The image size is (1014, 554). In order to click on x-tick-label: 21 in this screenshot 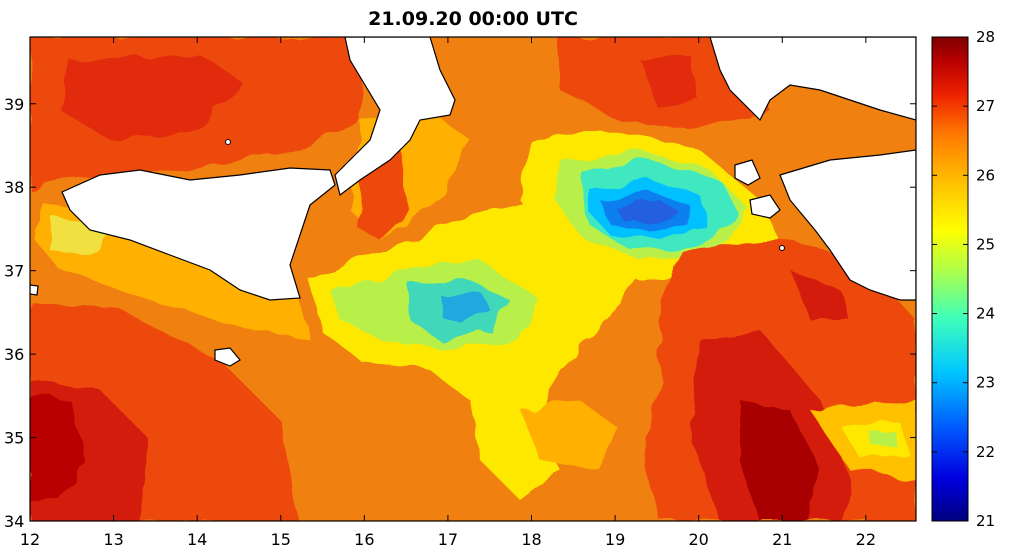, I will do `click(782, 539)`.